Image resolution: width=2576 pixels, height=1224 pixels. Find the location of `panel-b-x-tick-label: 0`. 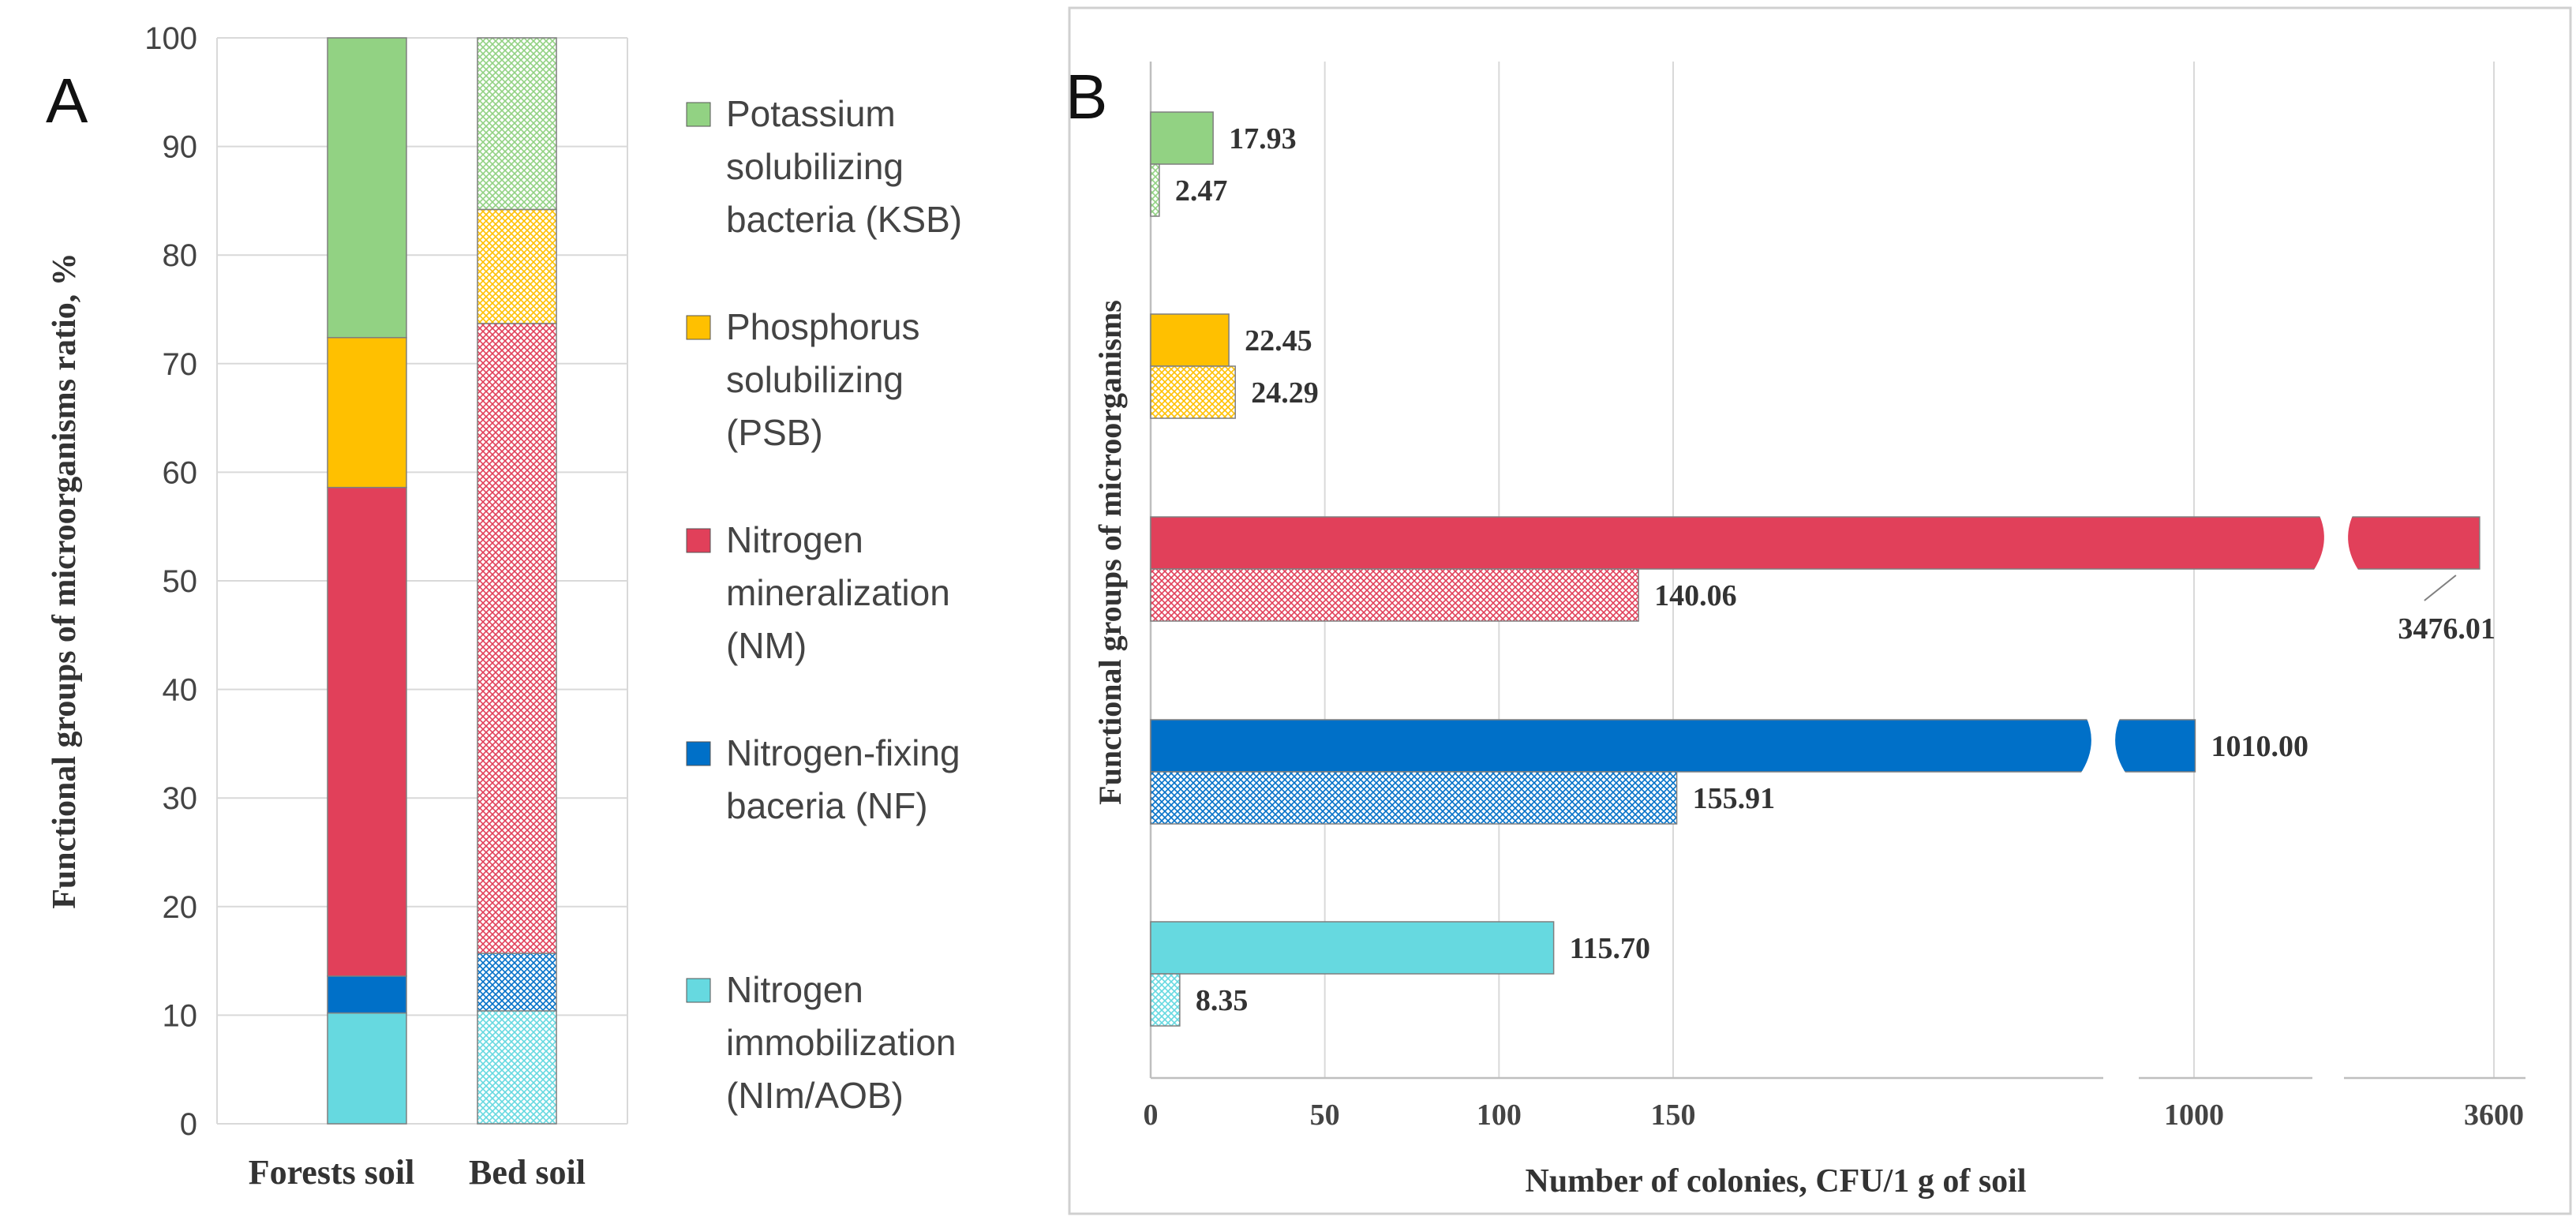

panel-b-x-tick-label: 0 is located at coordinates (1151, 1115).